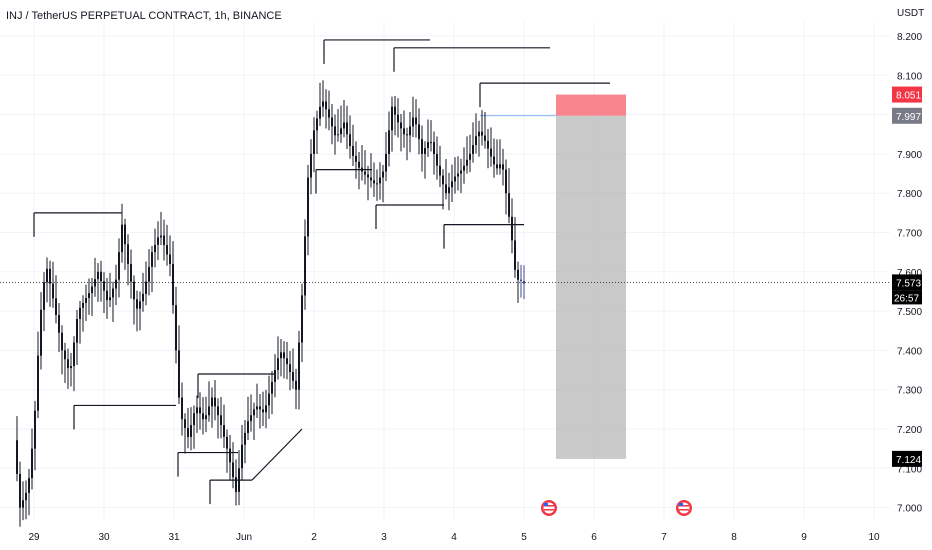 Image resolution: width=932 pixels, height=550 pixels. I want to click on date-tick-label: 7, so click(664, 537).